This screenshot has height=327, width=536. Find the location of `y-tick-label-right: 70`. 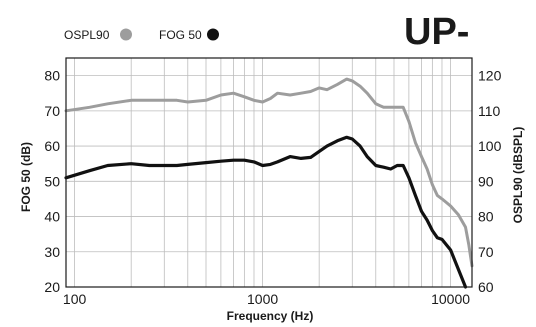

y-tick-label-right: 70 is located at coordinates (486, 252).